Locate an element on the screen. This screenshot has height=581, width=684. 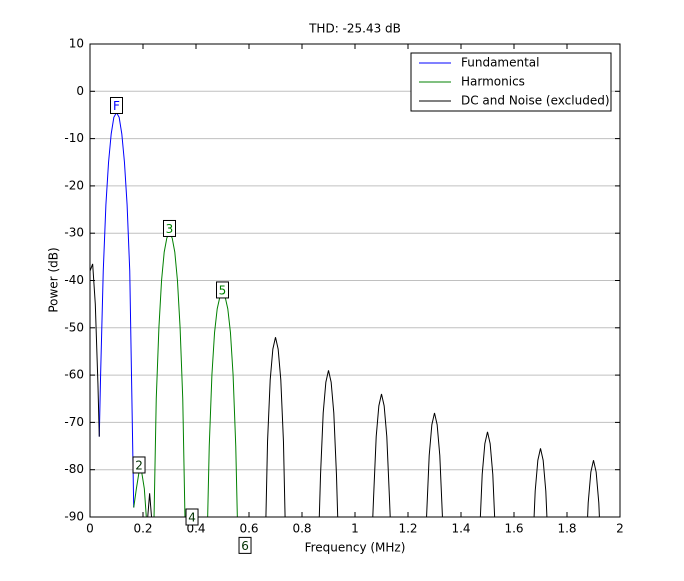
annotation-label: 5 is located at coordinates (223, 290).